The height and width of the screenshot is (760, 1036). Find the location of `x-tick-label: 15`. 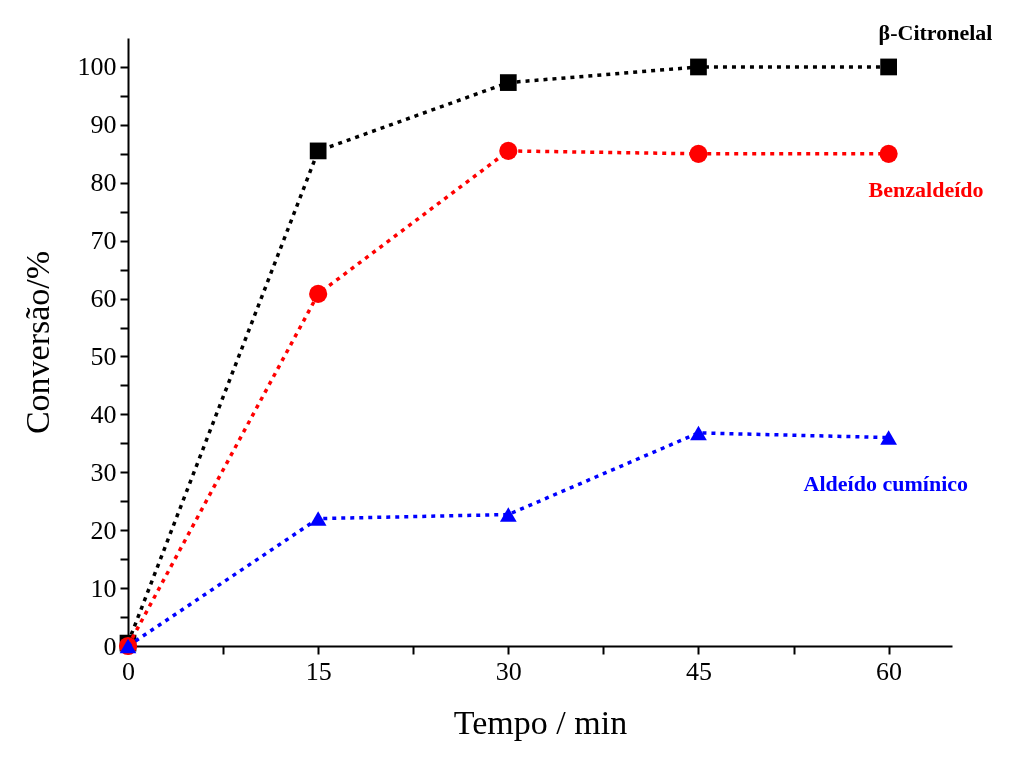

x-tick-label: 15 is located at coordinates (318, 671).